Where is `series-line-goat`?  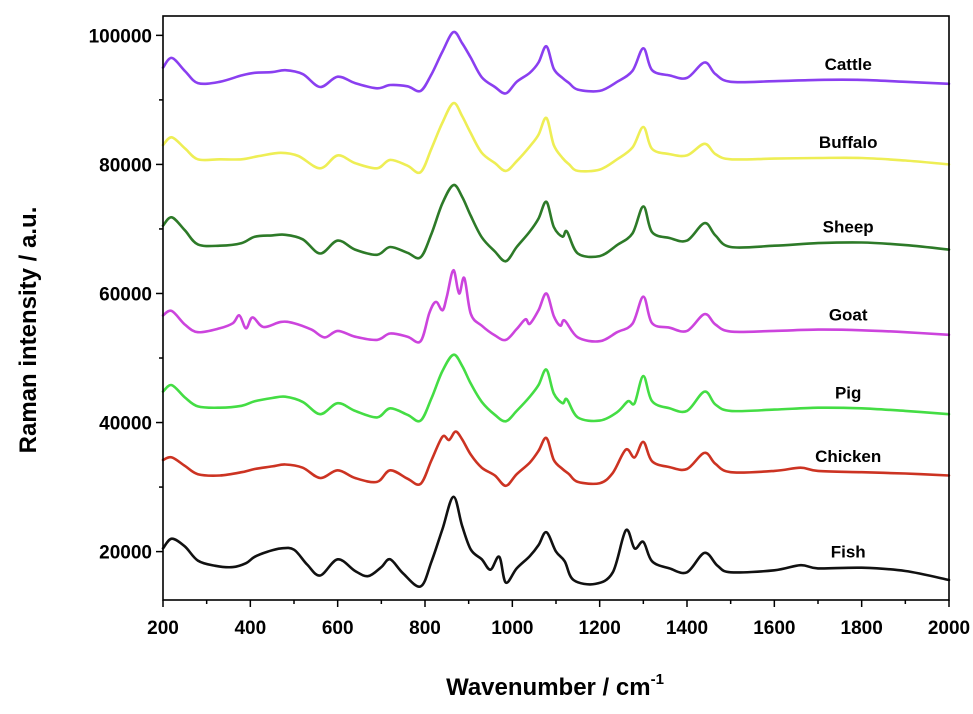 series-line-goat is located at coordinates (556, 306).